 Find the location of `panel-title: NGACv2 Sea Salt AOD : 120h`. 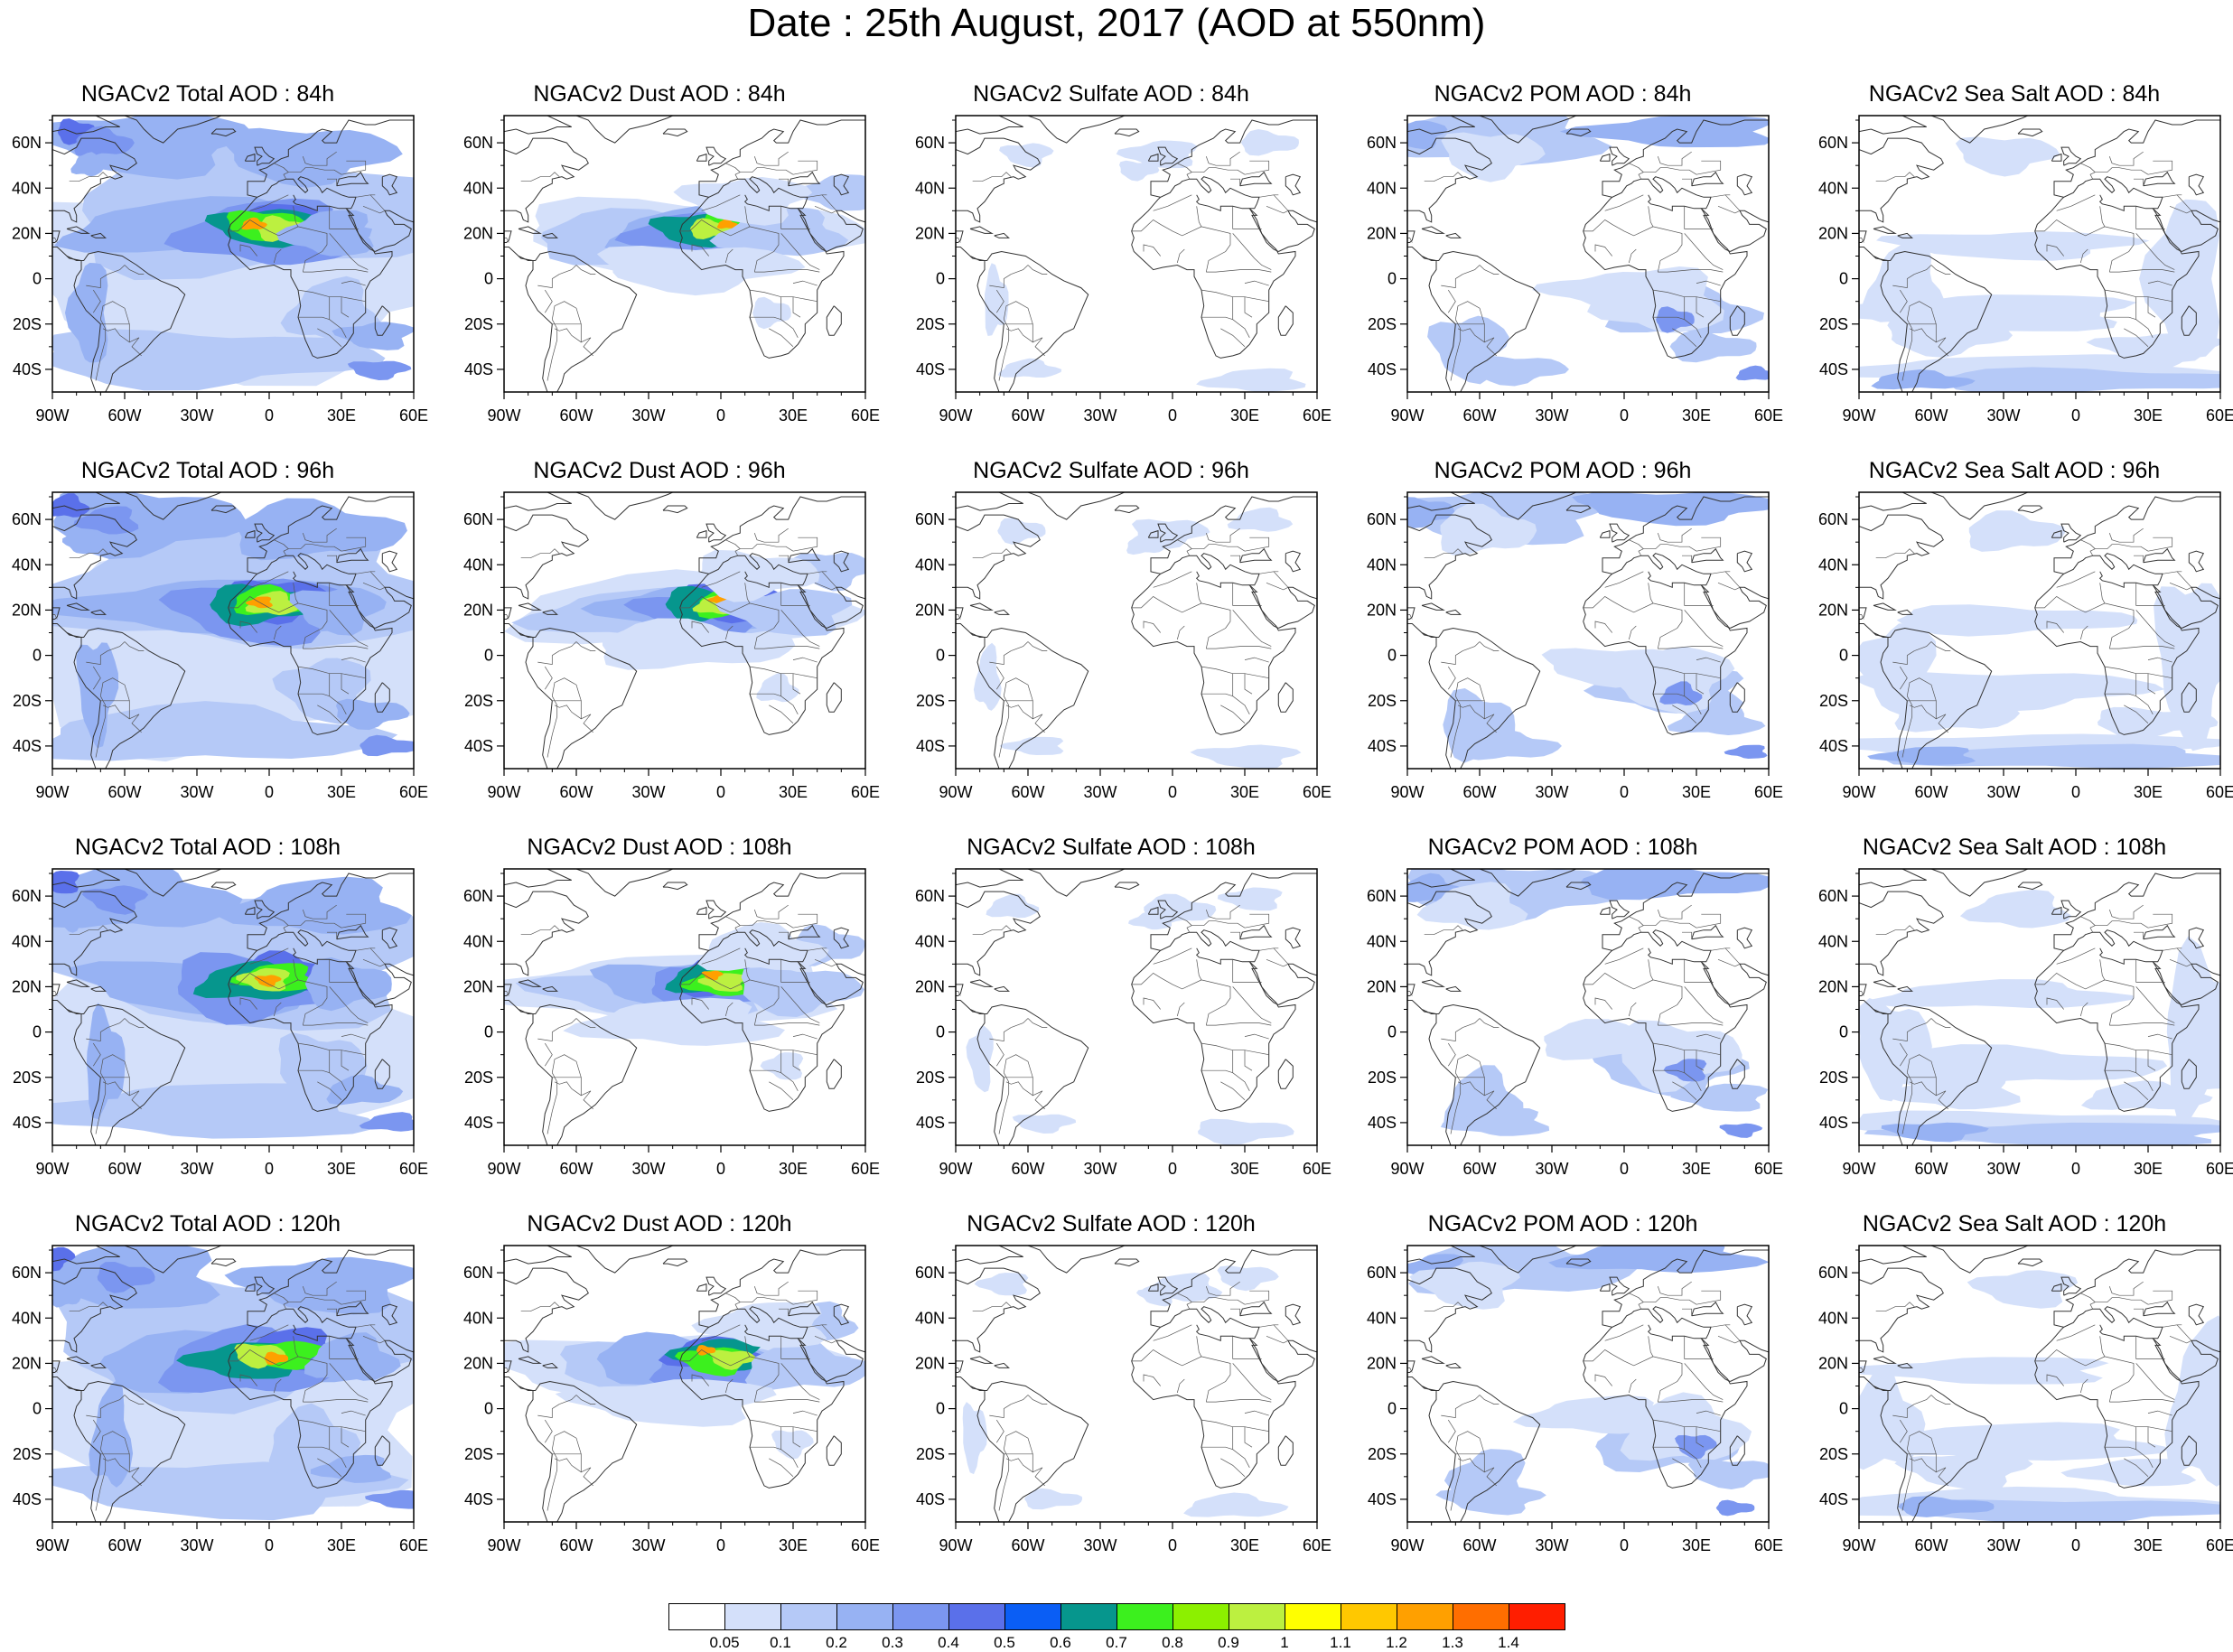

panel-title: NGACv2 Sea Salt AOD : 120h is located at coordinates (2014, 1224).